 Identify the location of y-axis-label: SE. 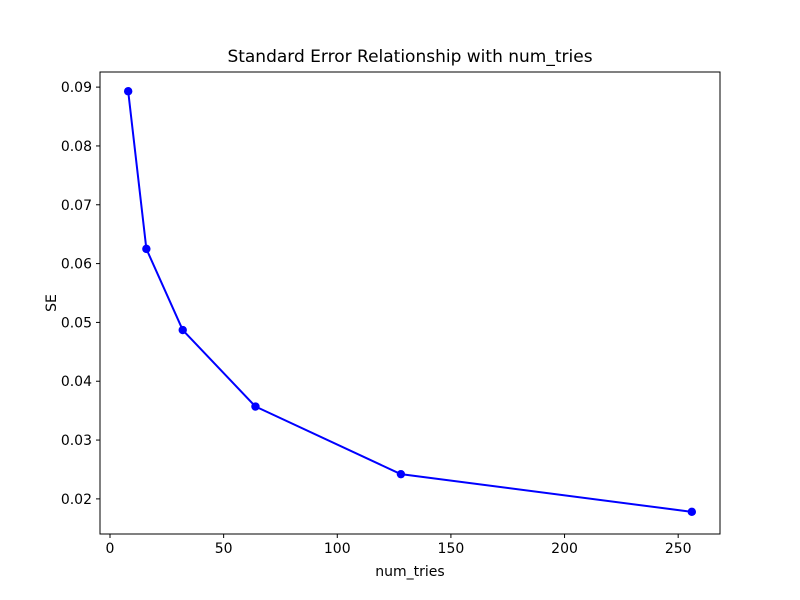
(52, 303).